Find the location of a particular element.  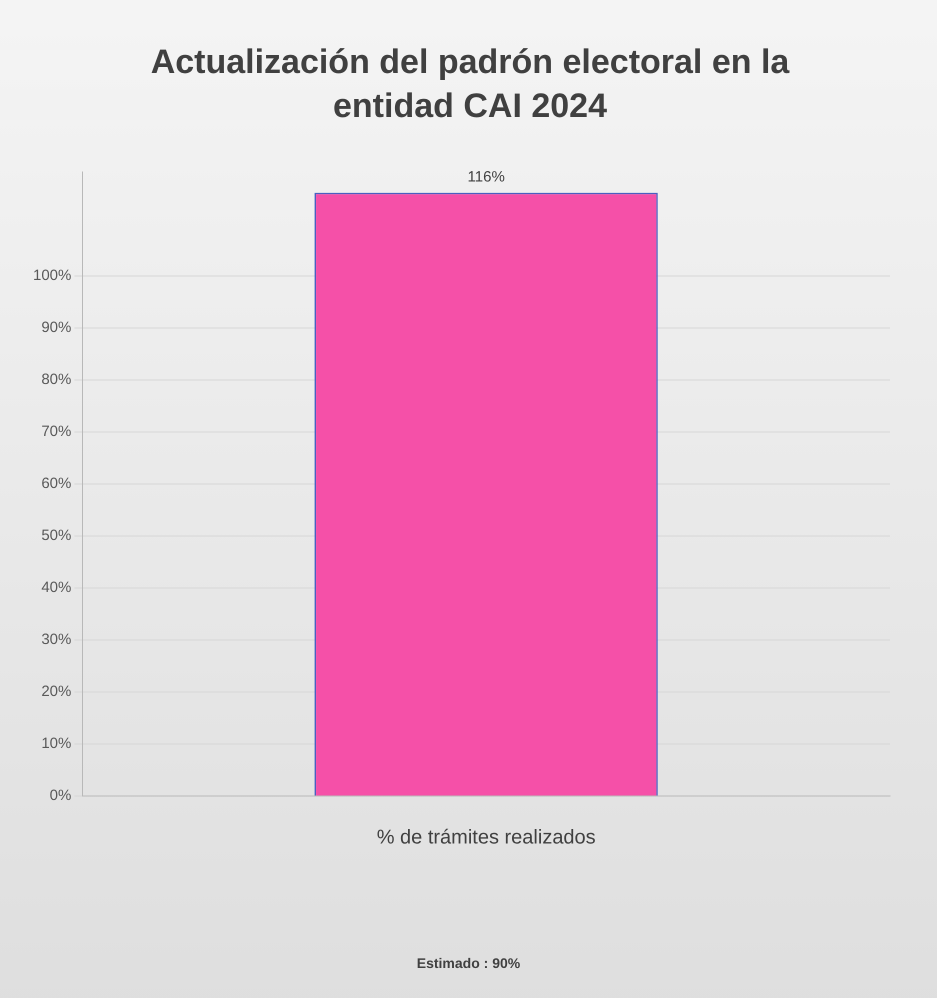

y-tick-label: 70% is located at coordinates (56, 431).